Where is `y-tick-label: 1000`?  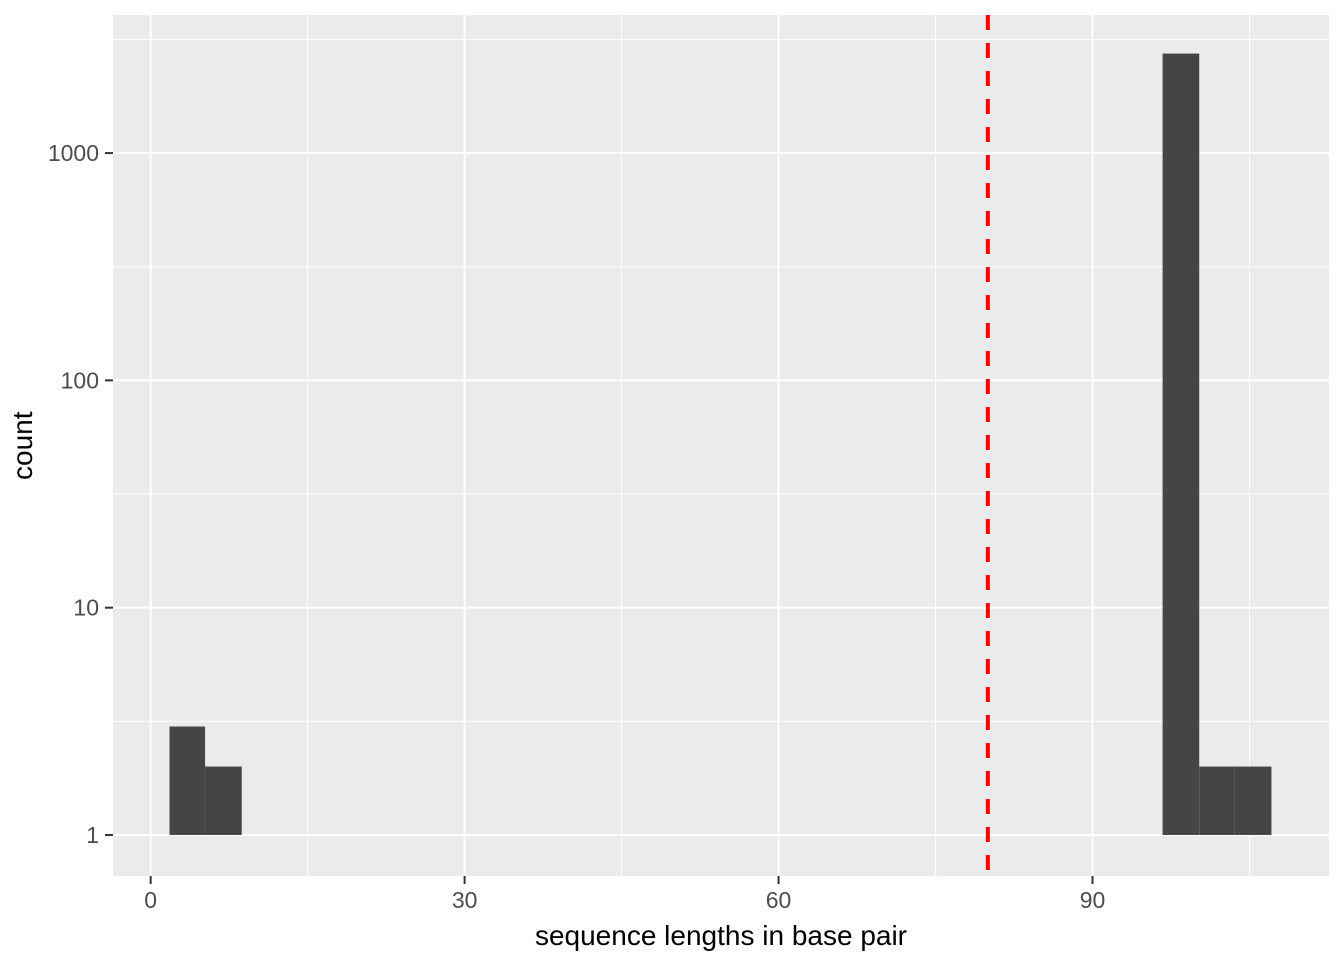
y-tick-label: 1000 is located at coordinates (73, 153).